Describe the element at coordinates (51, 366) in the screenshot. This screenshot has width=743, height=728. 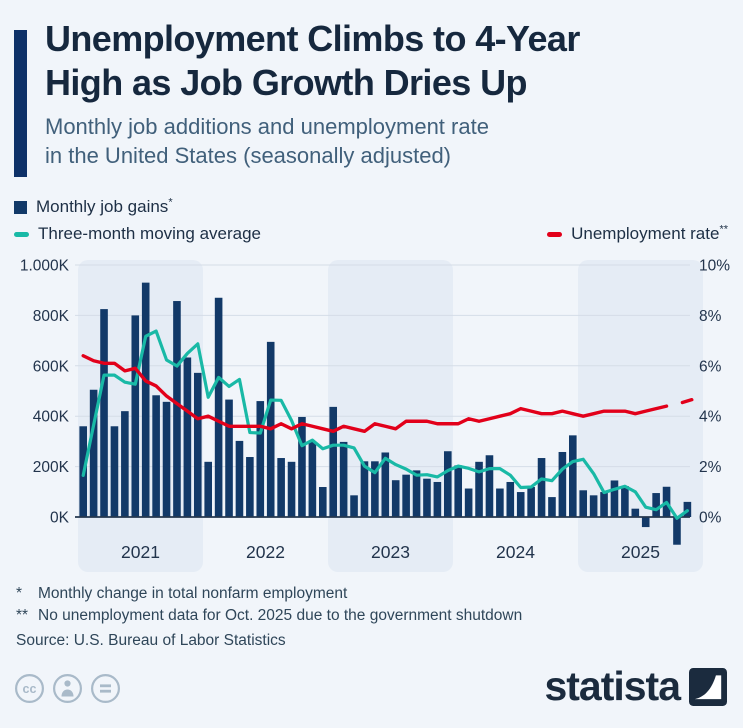
I see `axis-tick-left: 600K` at that location.